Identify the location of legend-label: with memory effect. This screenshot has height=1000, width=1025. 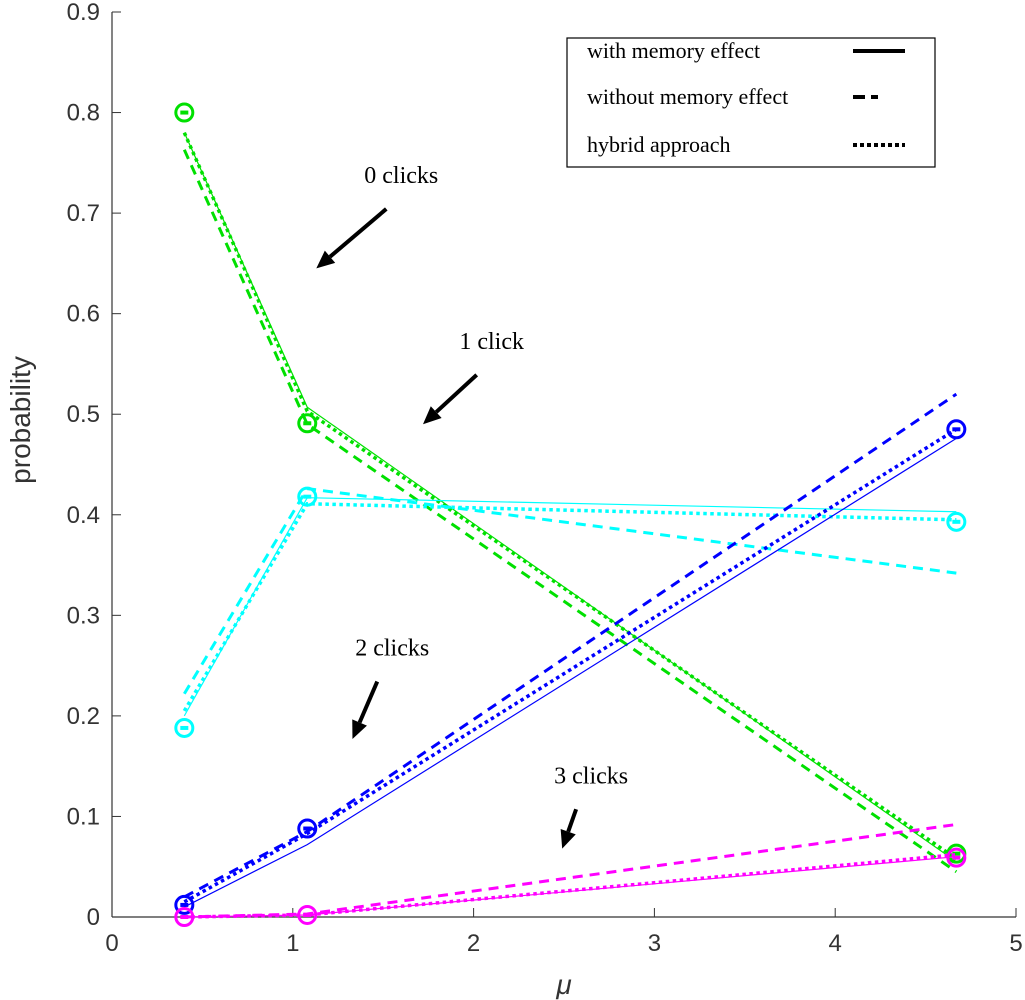
(673, 50).